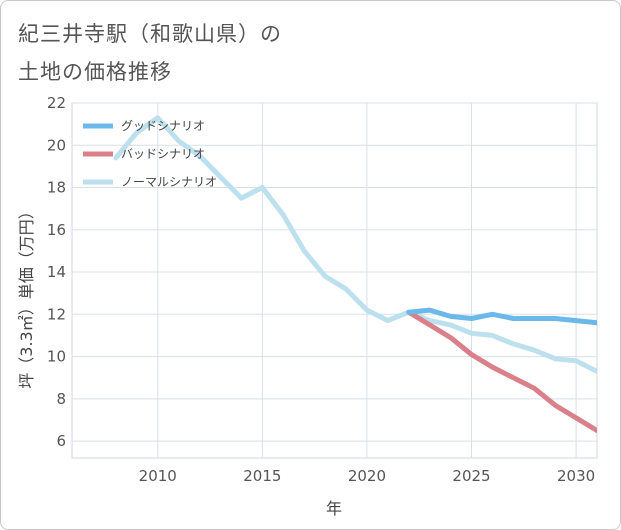 This screenshot has height=530, width=621. Describe the element at coordinates (56, 145) in the screenshot. I see `y-tick-label-20: 20` at that location.